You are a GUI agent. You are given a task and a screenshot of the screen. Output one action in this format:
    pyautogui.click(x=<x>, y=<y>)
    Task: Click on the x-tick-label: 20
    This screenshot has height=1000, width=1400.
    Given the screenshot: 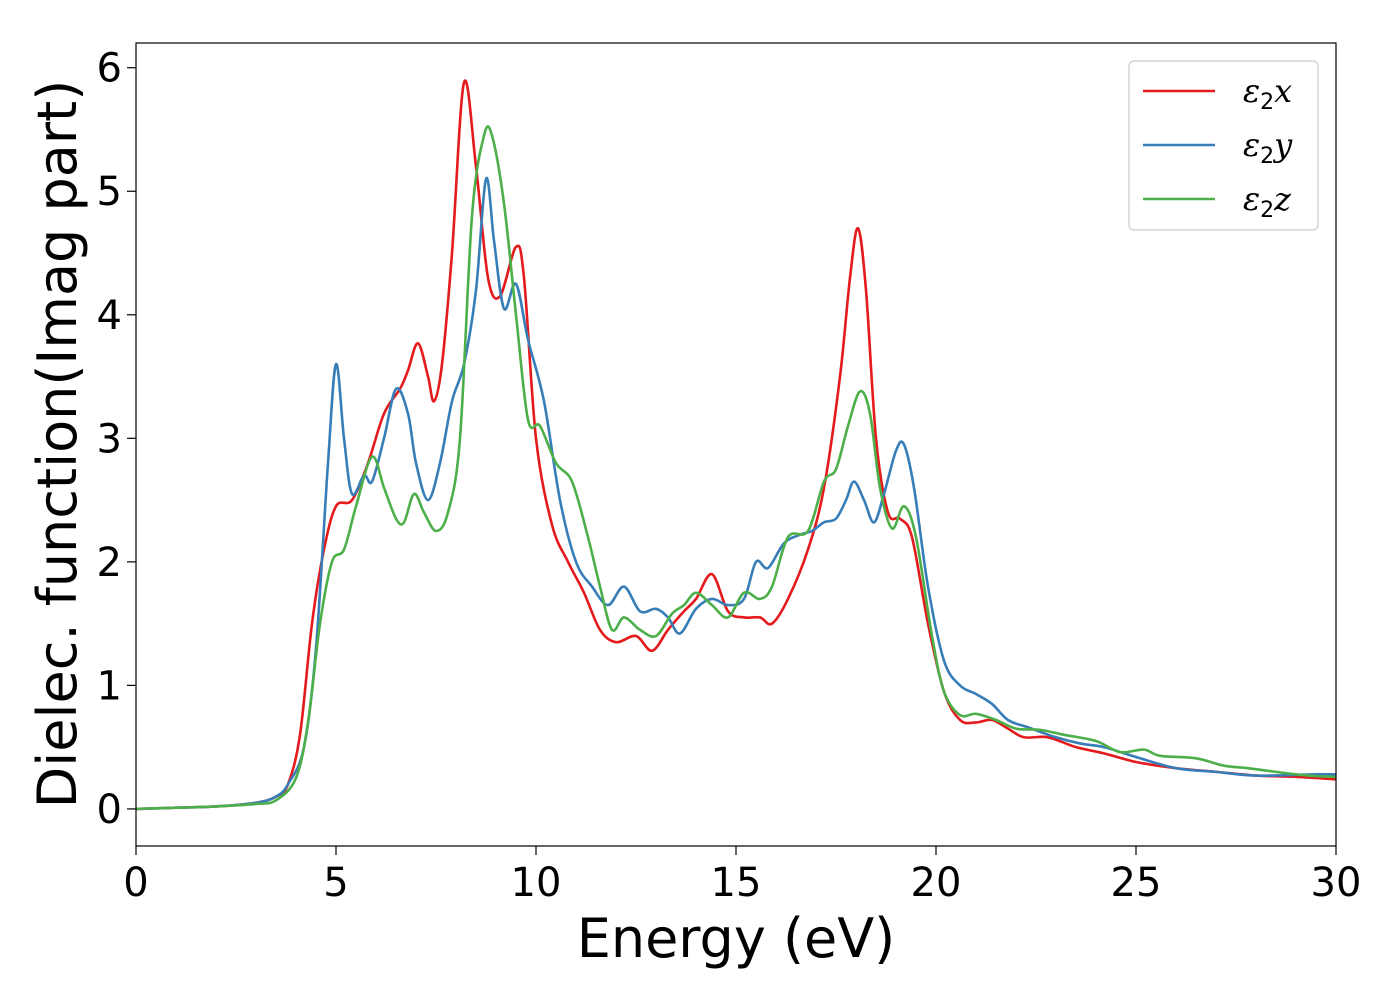 What is the action you would take?
    pyautogui.click(x=936, y=883)
    